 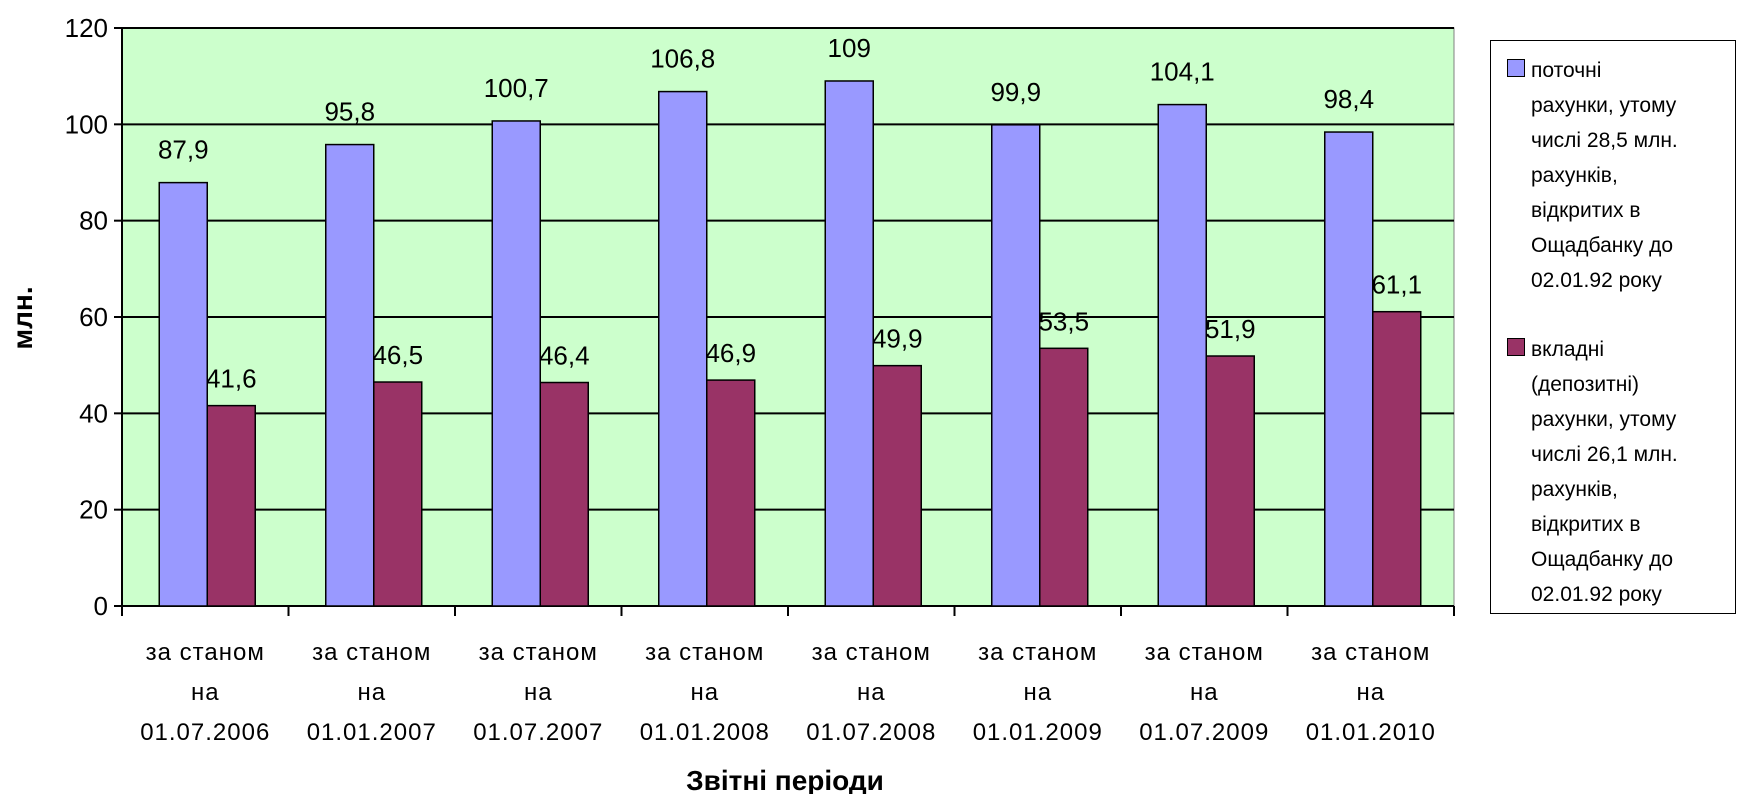 I want to click on x-tick-label: 01.01.2010, so click(x=1371, y=732).